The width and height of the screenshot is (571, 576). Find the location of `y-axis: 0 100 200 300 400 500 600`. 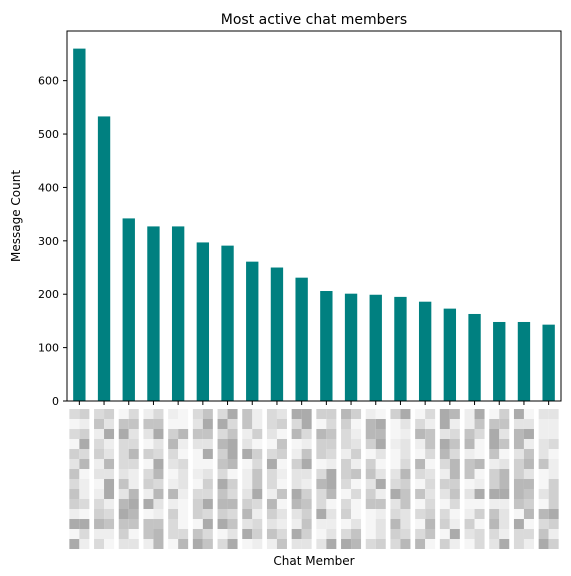

y-axis: 0 100 200 300 400 500 600 is located at coordinates (52, 241).